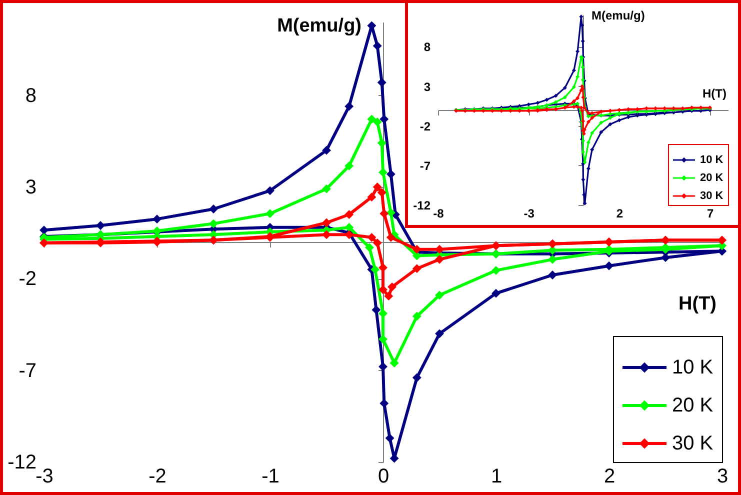 The width and height of the screenshot is (741, 495). Describe the element at coordinates (722, 477) in the screenshot. I see `x-tick-label: 3` at that location.